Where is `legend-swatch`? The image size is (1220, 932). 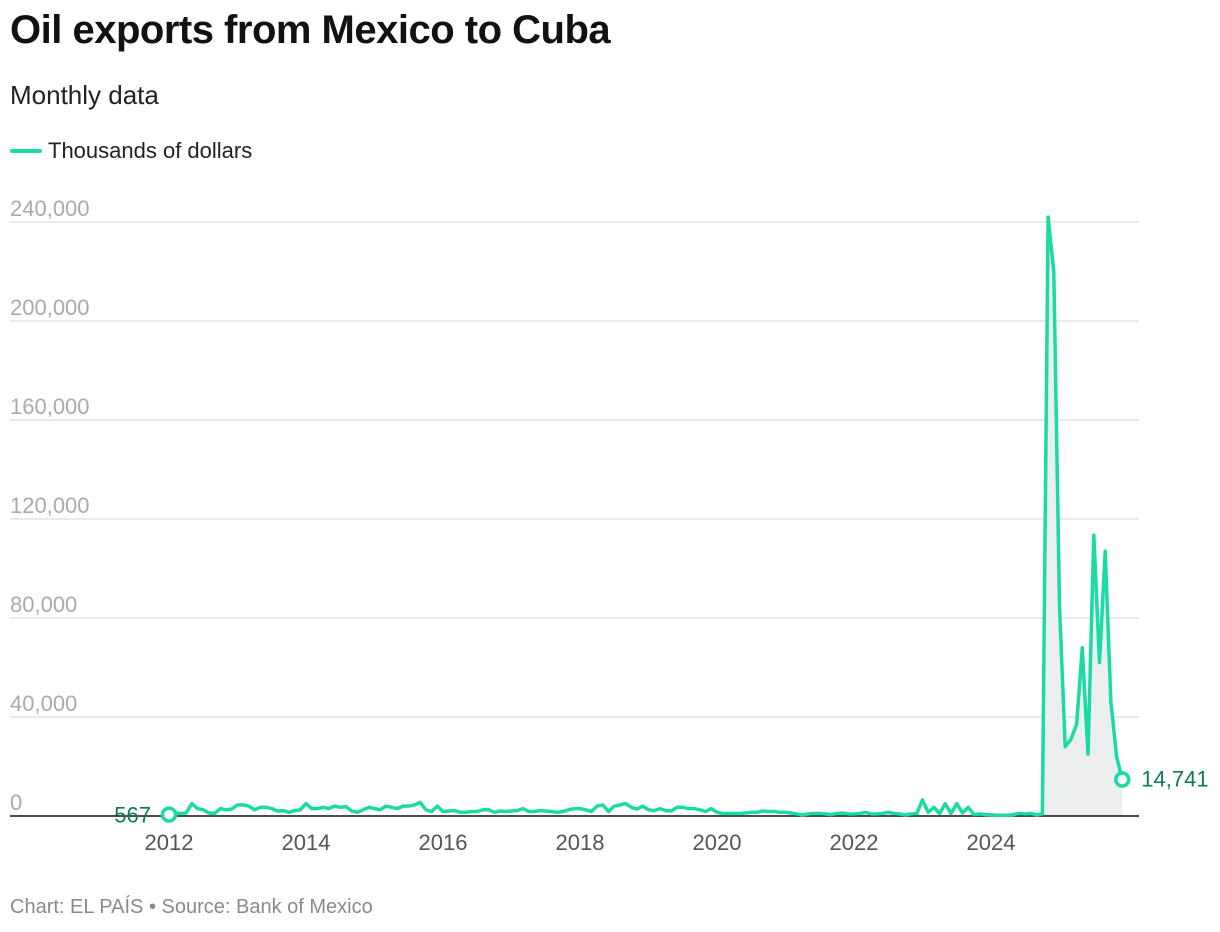
legend-swatch is located at coordinates (26, 151).